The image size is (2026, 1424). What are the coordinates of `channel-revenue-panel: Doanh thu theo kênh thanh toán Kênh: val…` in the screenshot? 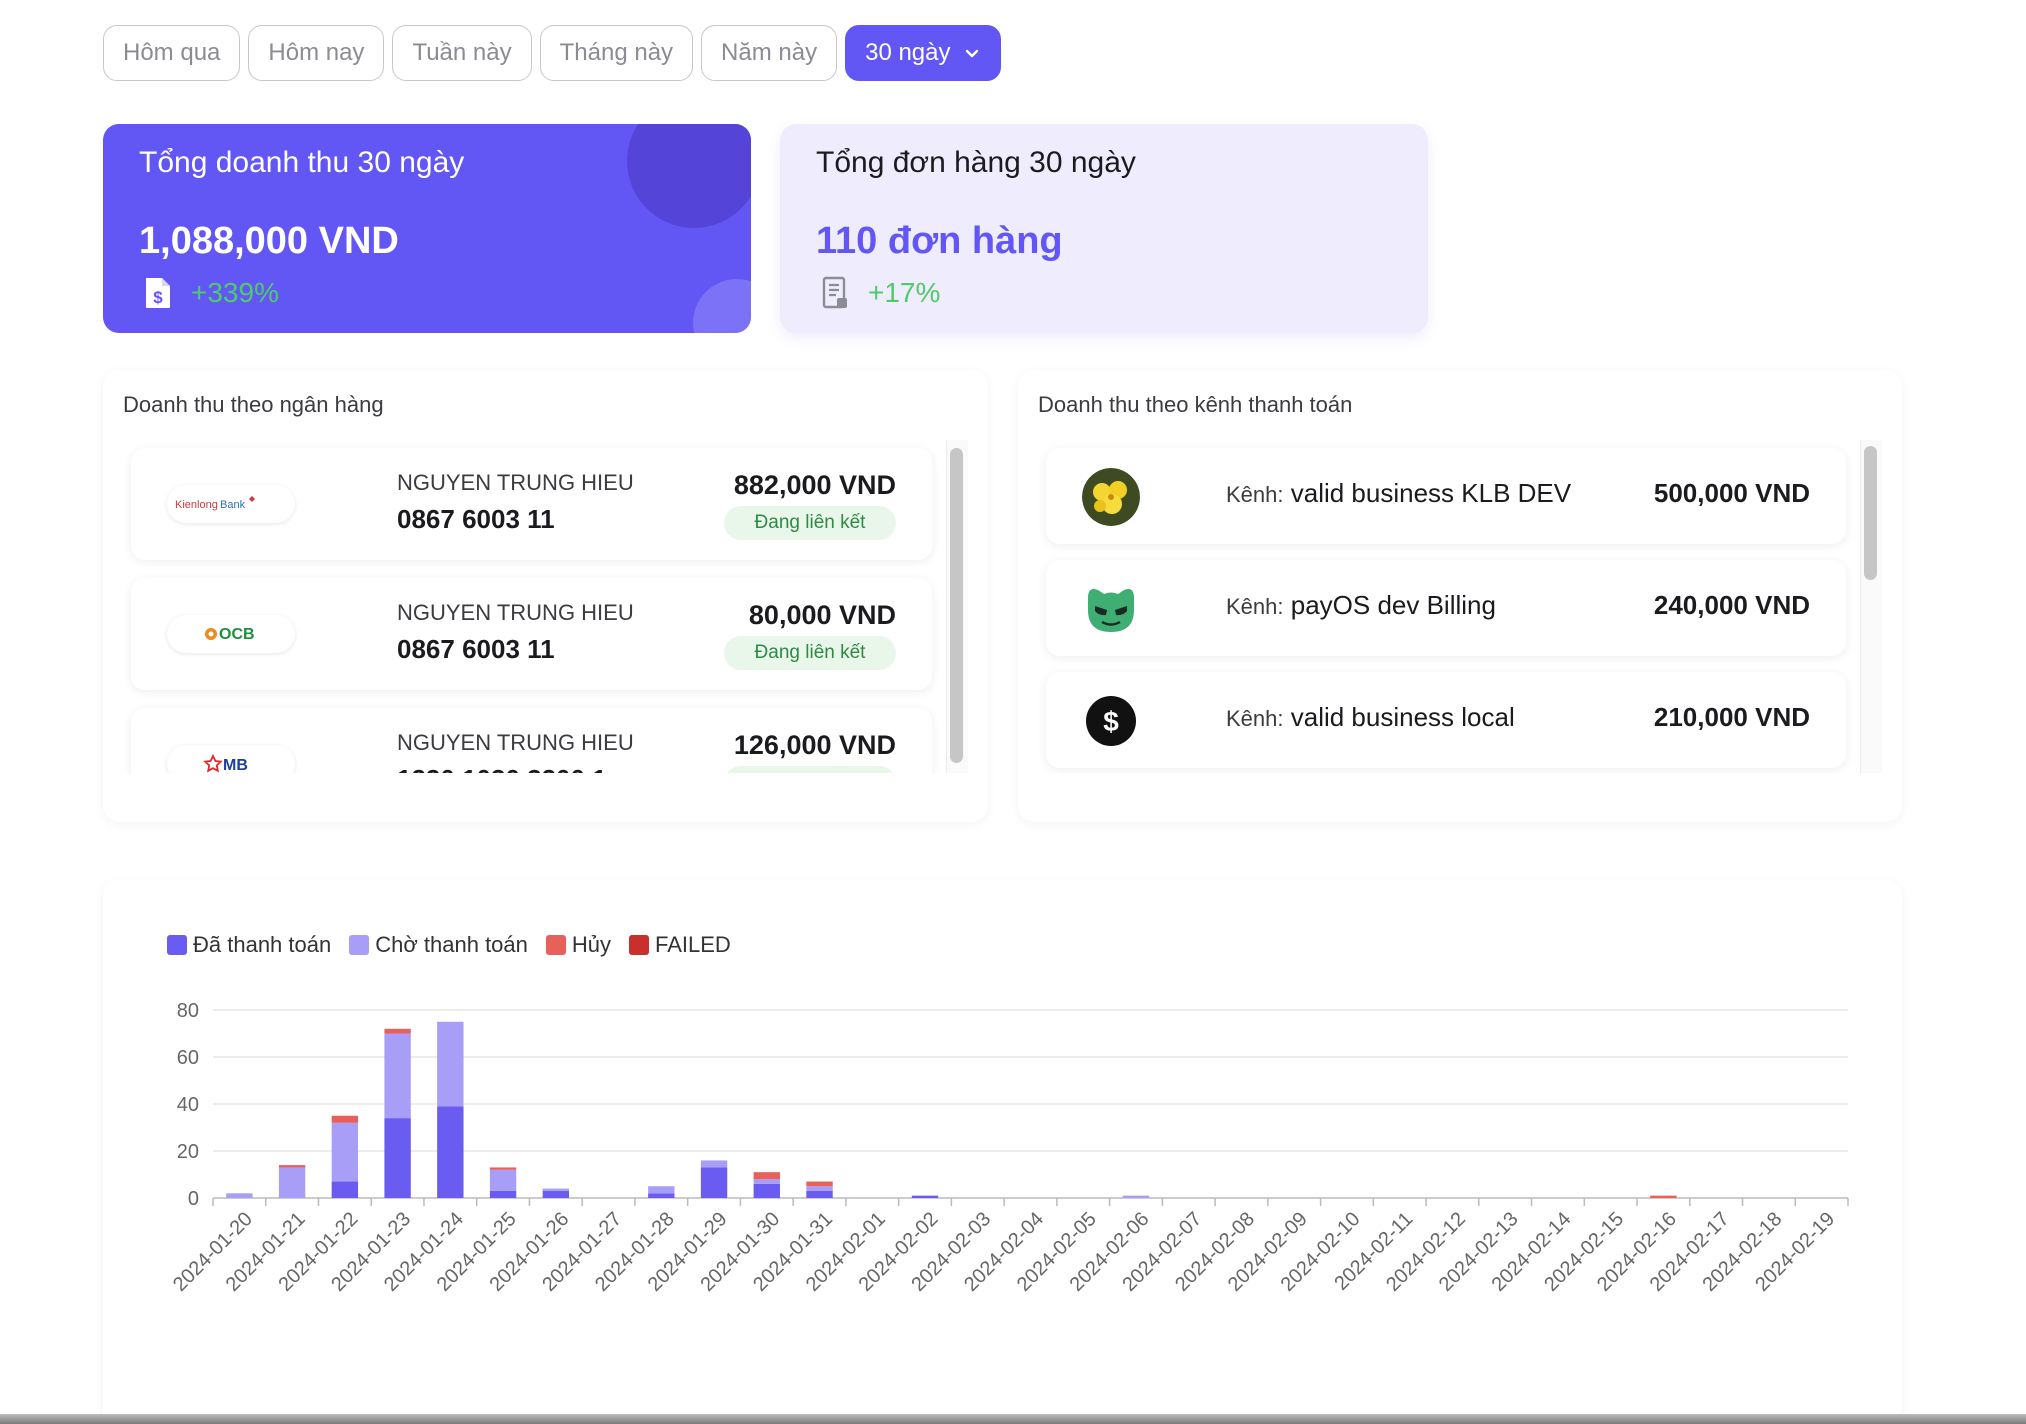 It's located at (1460, 596).